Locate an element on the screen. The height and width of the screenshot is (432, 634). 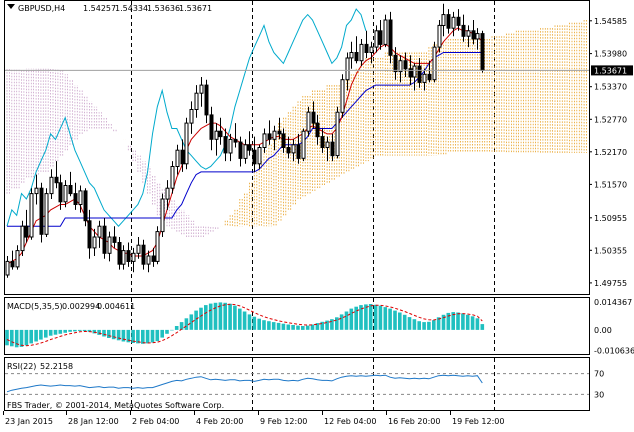
time-tick-label: 28 Jan 12:00 is located at coordinates (93, 421).